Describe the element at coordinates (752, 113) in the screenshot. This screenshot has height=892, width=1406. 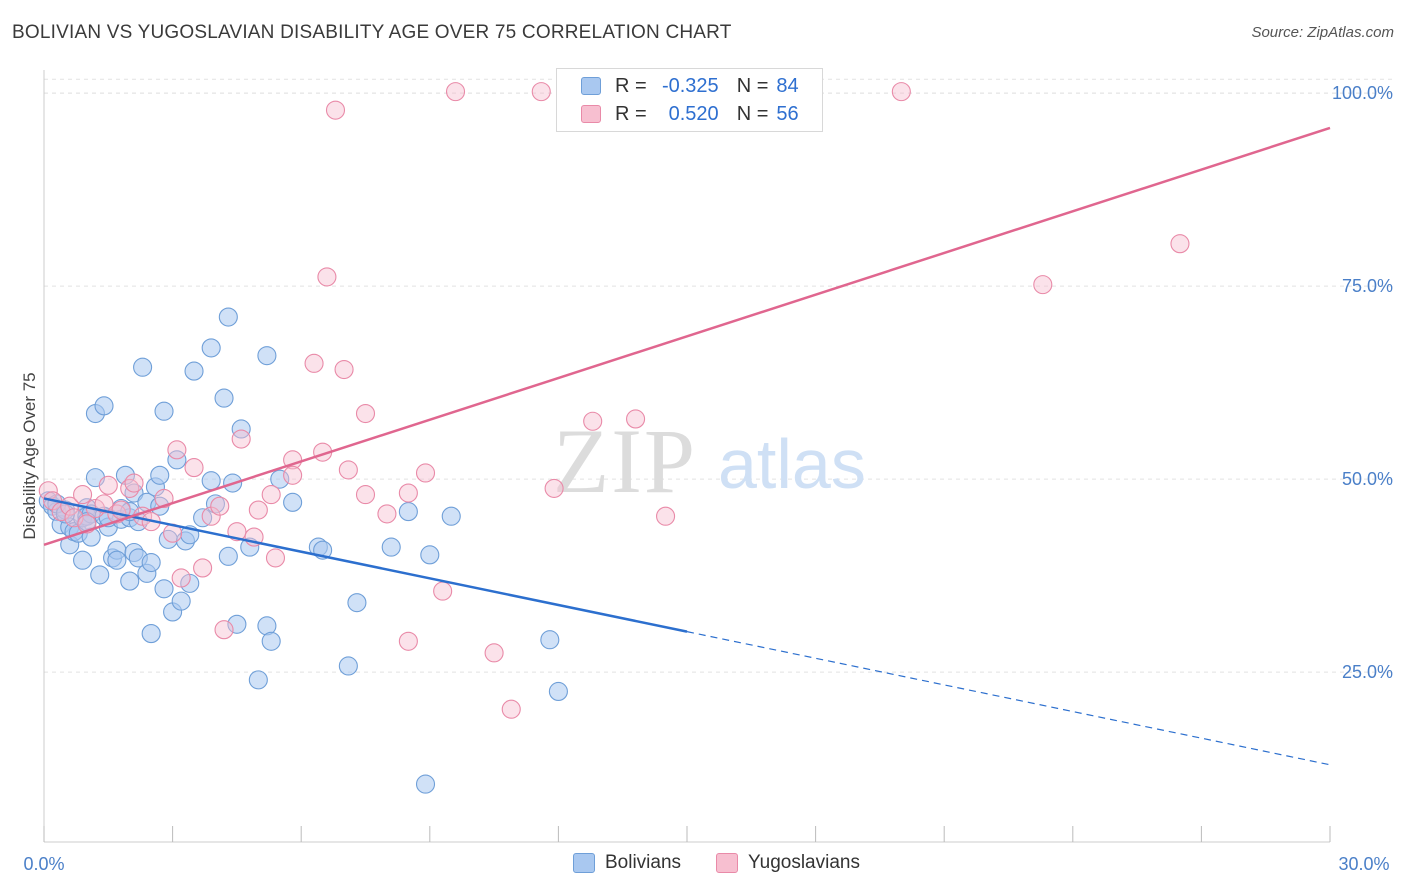
I see `legend-n-label-2: N =` at that location.